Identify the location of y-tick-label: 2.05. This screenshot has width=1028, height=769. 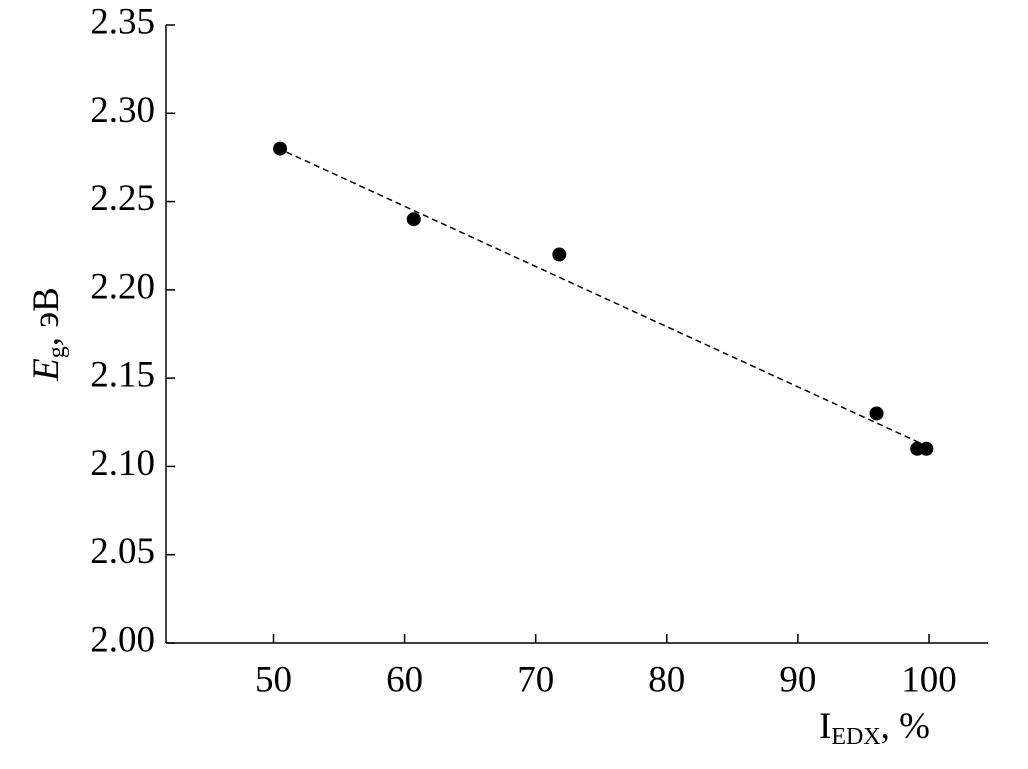
(122, 551).